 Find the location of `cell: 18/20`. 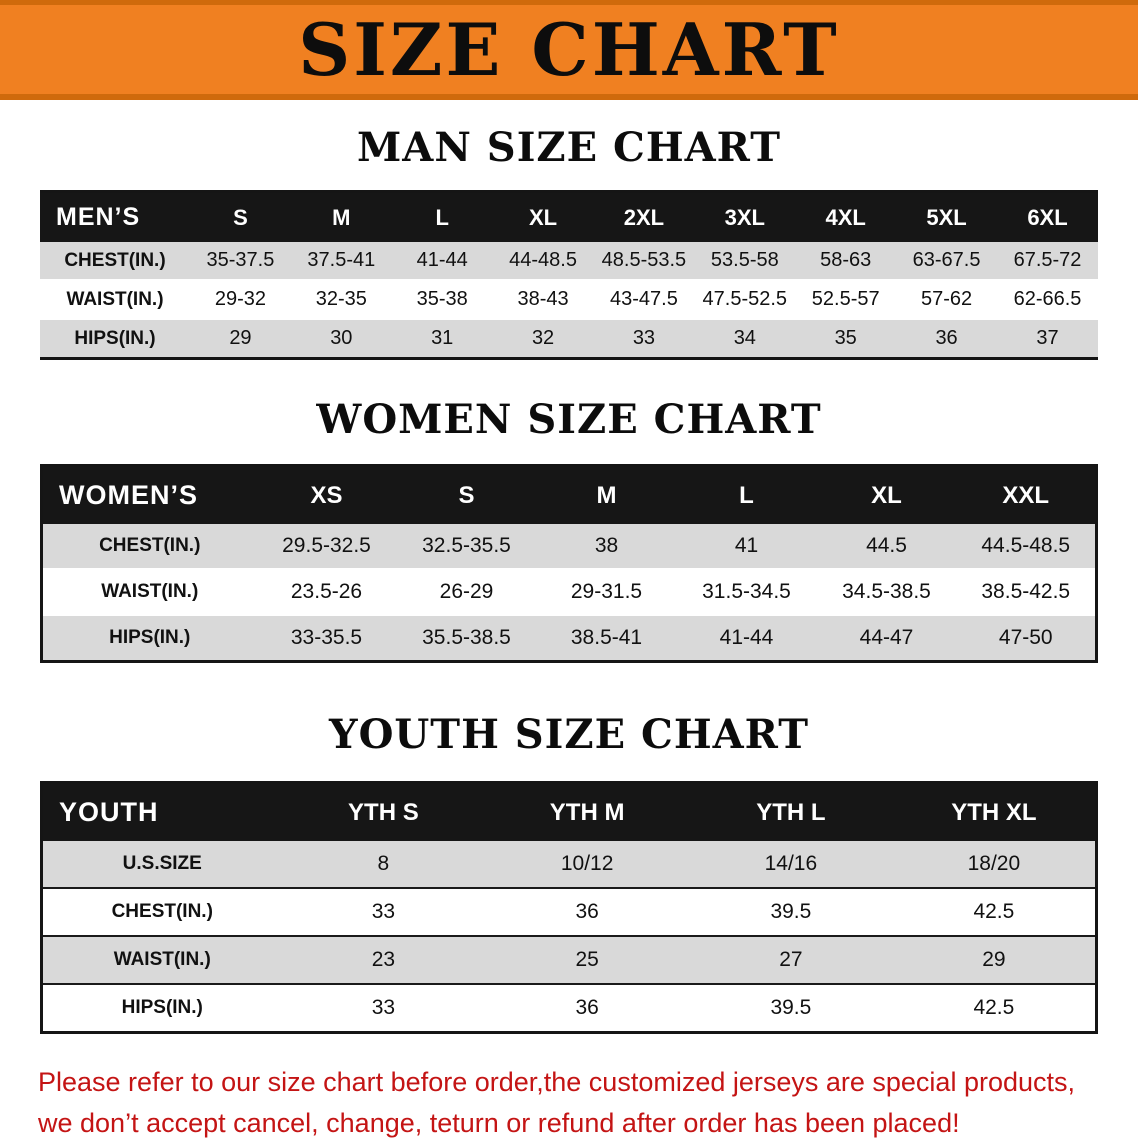

cell: 18/20 is located at coordinates (995, 864).